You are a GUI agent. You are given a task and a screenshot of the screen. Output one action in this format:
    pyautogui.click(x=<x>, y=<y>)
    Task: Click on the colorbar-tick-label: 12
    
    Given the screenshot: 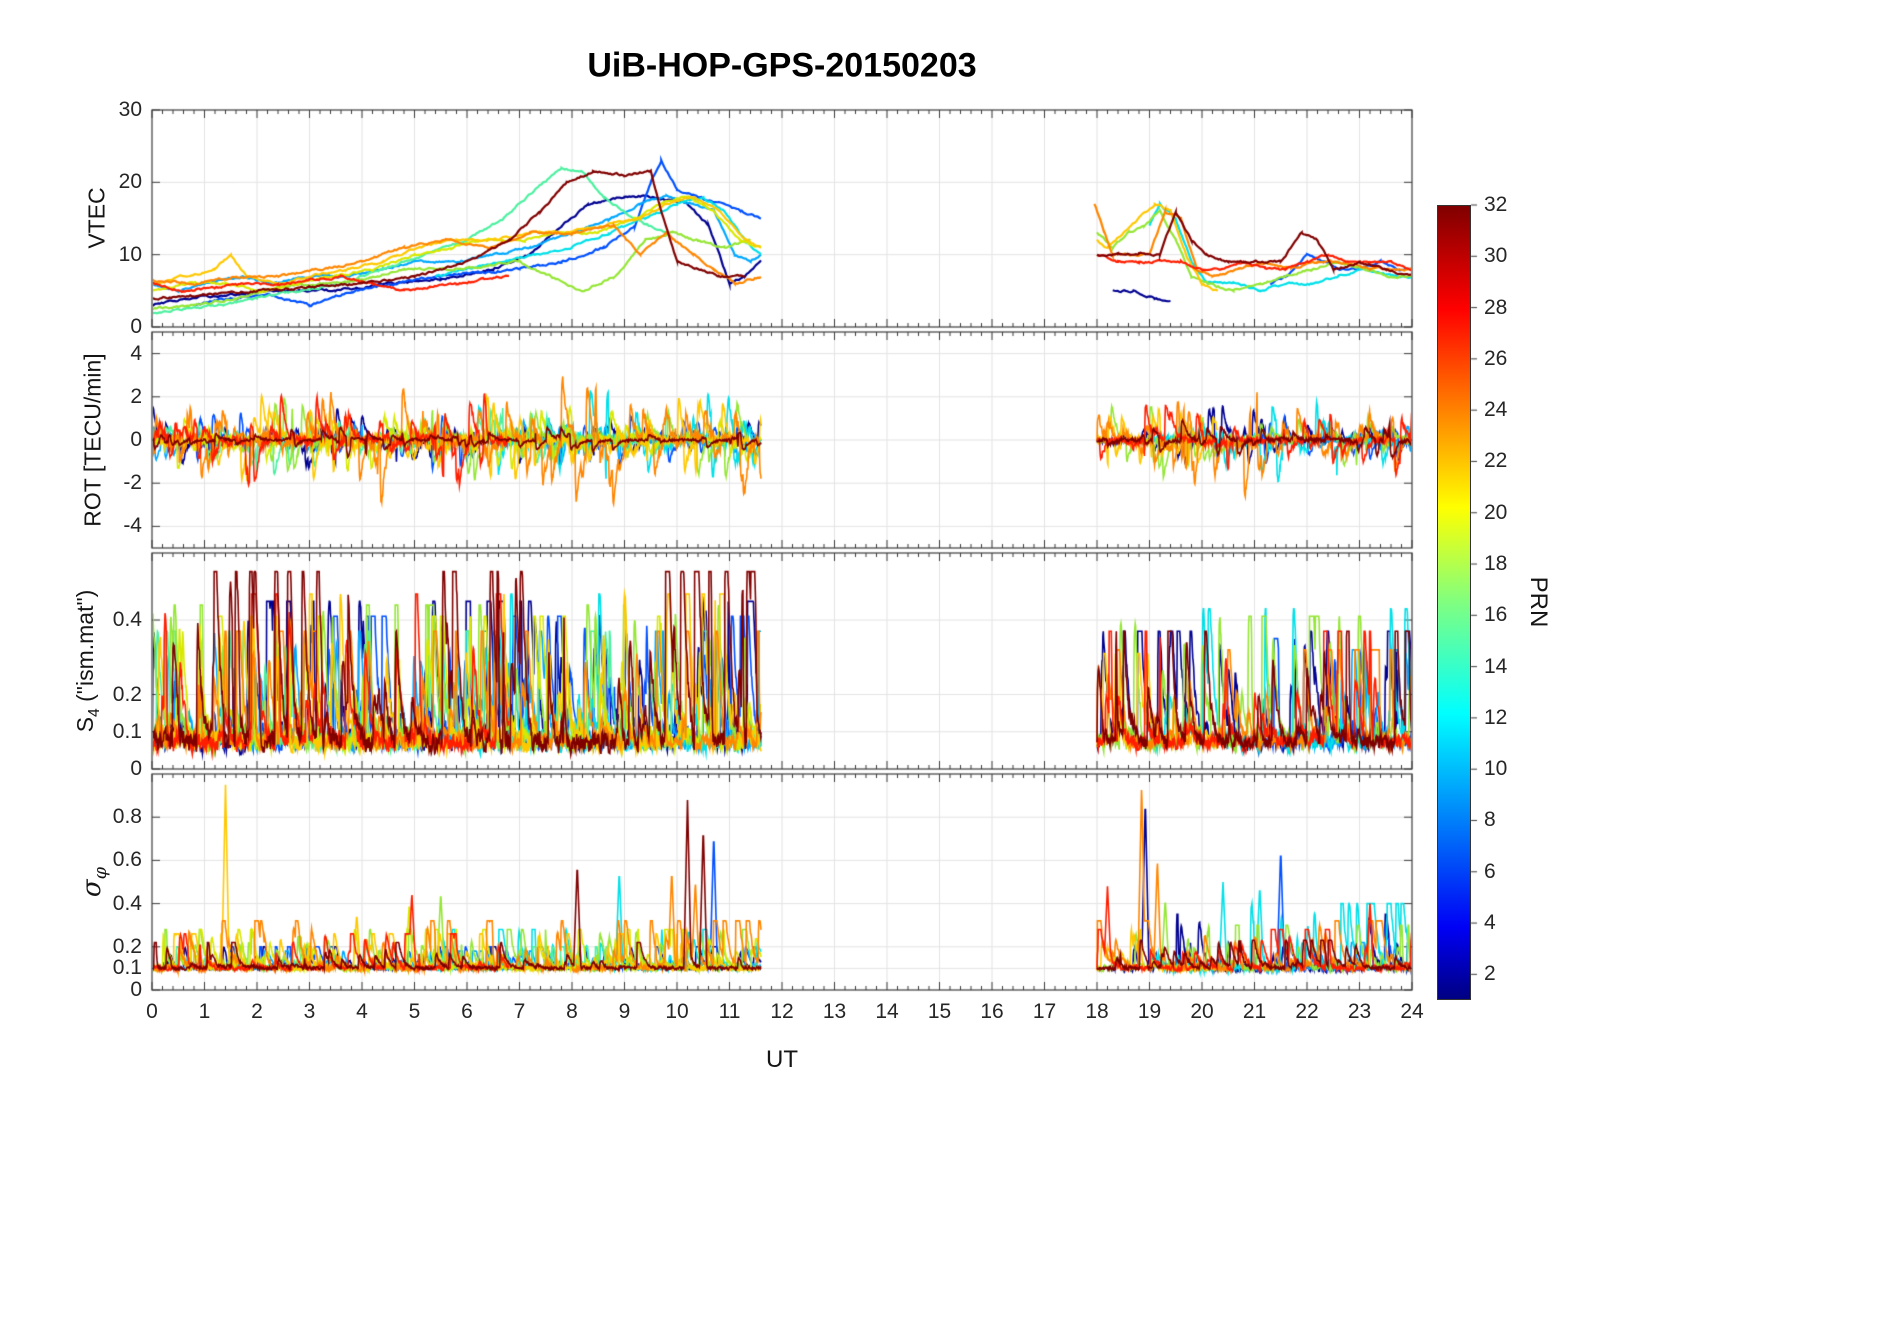 What is the action you would take?
    pyautogui.click(x=1496, y=717)
    